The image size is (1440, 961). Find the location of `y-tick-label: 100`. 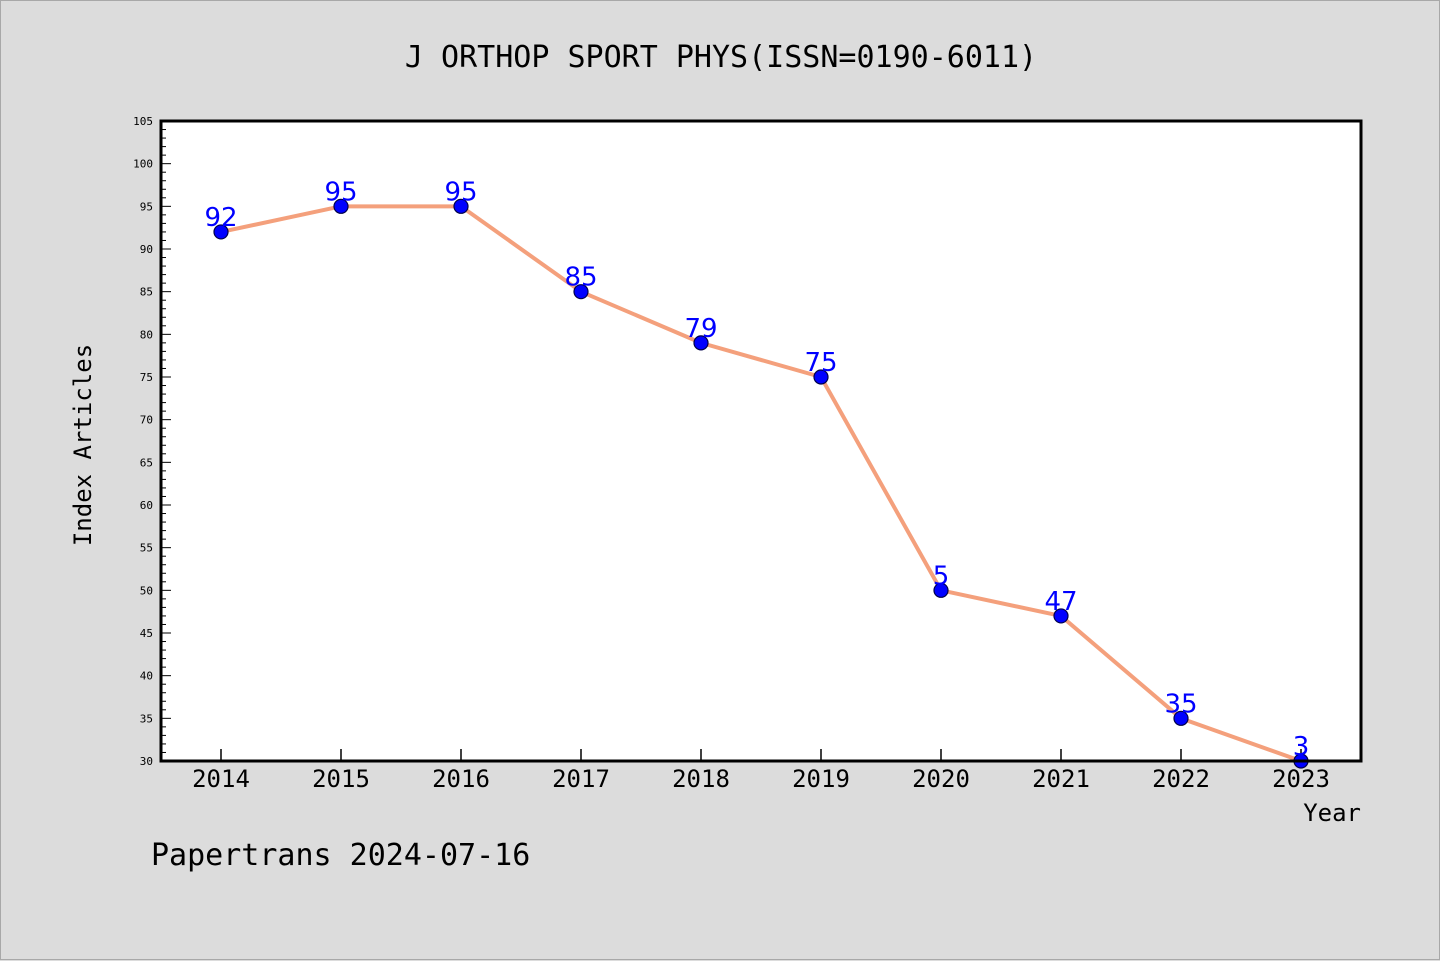

y-tick-label: 100 is located at coordinates (143, 164).